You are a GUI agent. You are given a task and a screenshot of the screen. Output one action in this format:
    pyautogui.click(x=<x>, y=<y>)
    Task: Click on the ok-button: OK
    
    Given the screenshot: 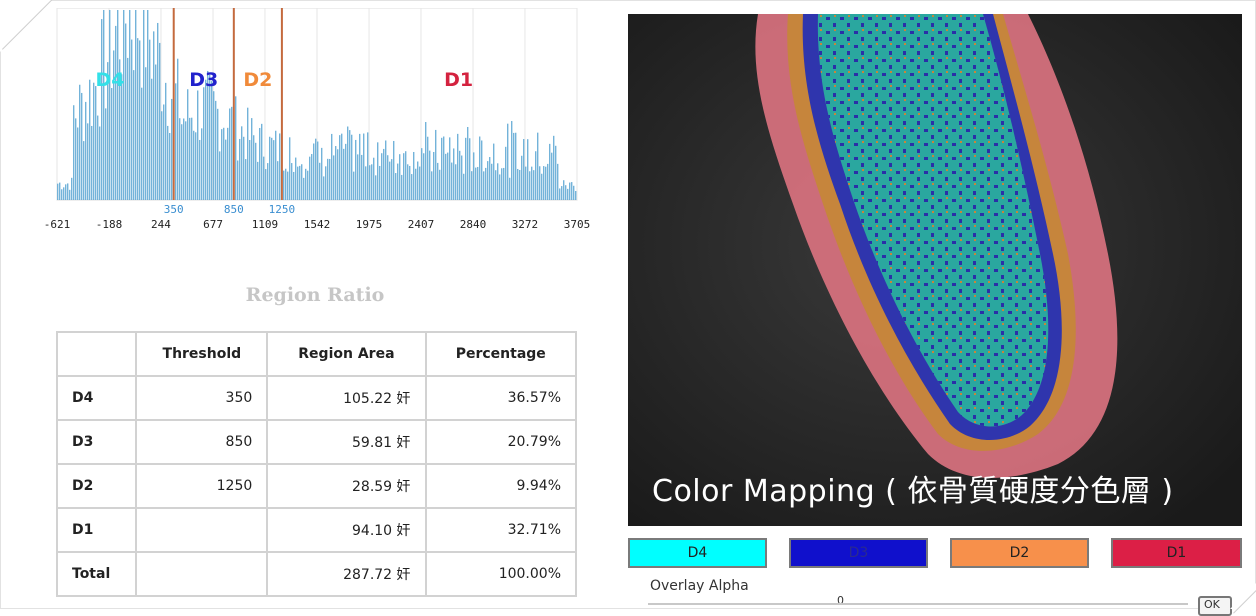 What is the action you would take?
    pyautogui.click(x=1215, y=606)
    